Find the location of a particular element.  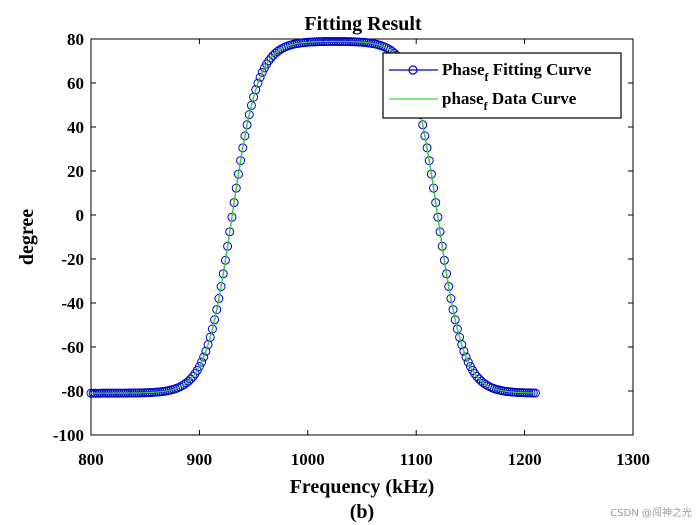

y-tick-label: 60 is located at coordinates (75, 83).